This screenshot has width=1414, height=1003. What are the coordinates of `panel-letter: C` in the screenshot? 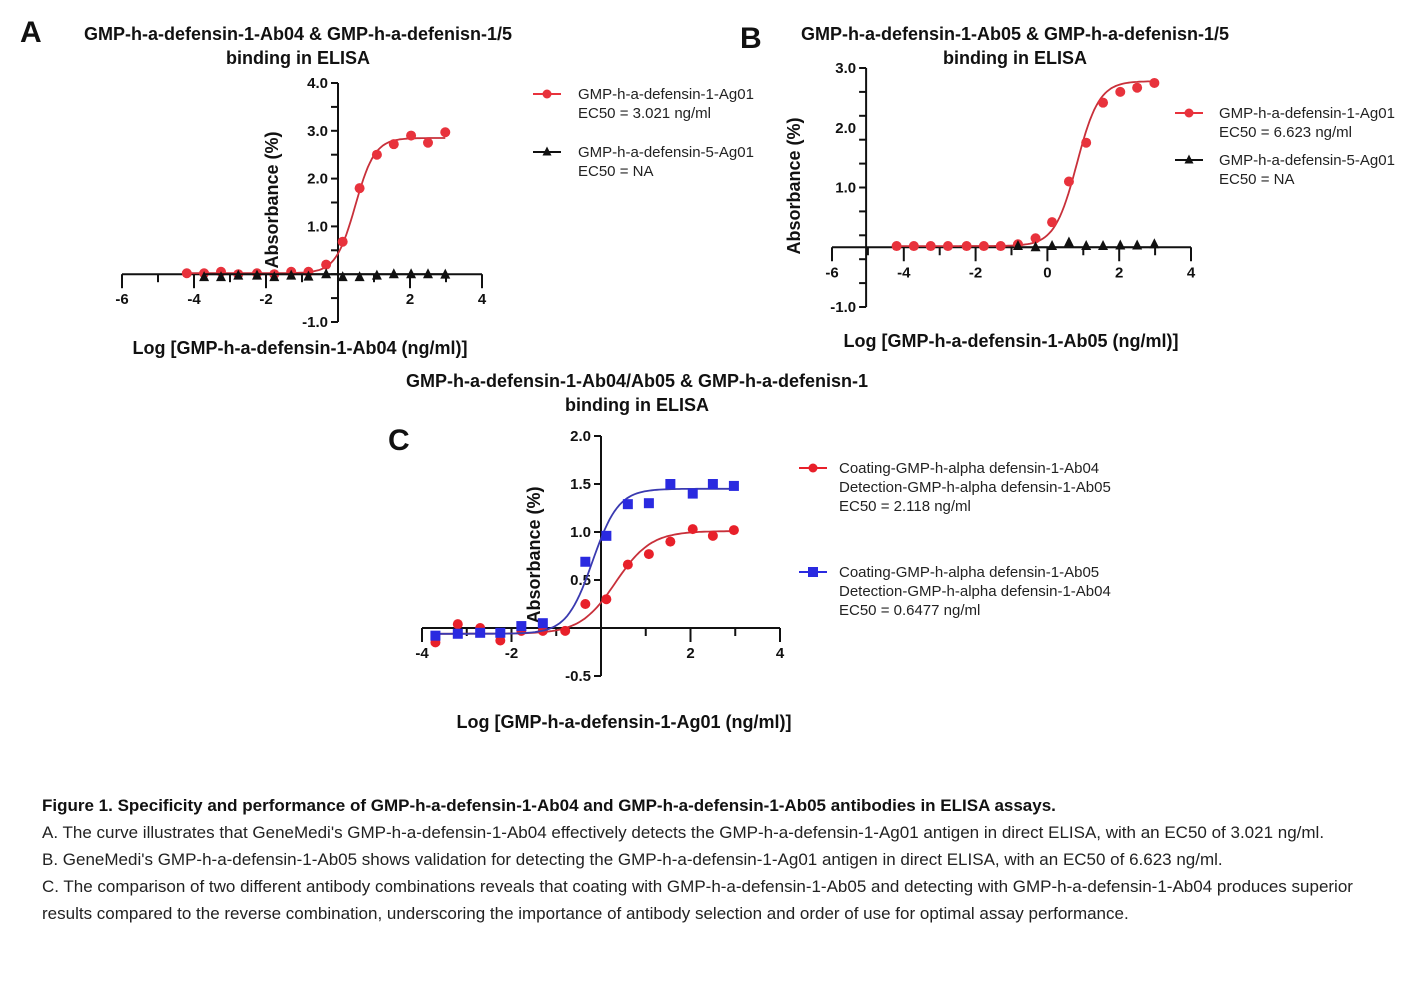 It's located at (399, 440).